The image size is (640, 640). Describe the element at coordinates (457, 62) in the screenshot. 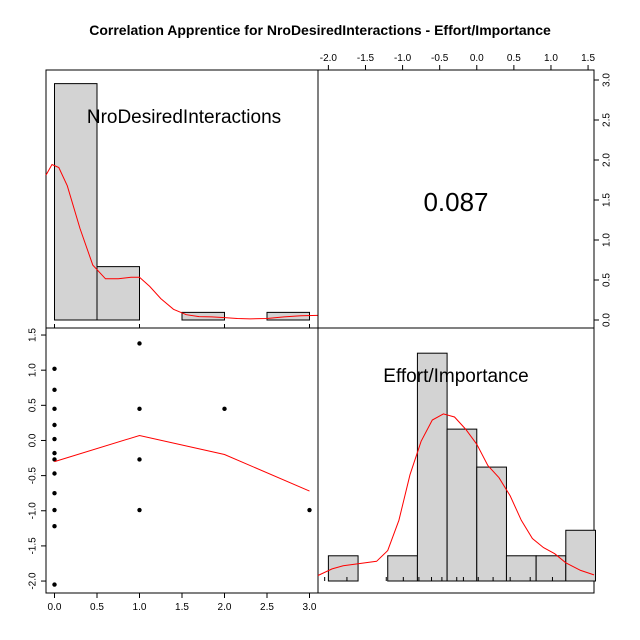

I see `x-axis-top: -2.0 -1.5 -1.0 -0.5 0.0 0.5 1.0 1.5` at that location.